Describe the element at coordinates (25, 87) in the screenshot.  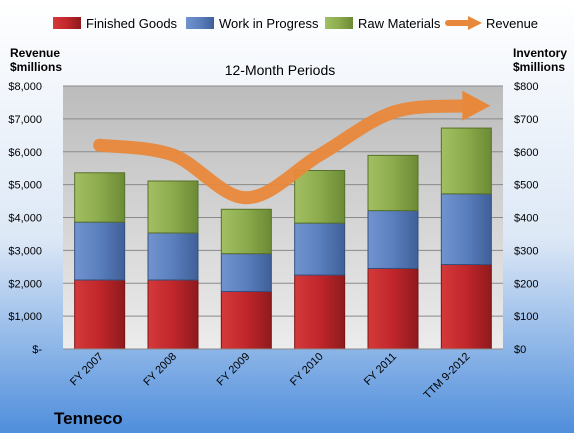
I see `left-tick-label: $8,000` at that location.